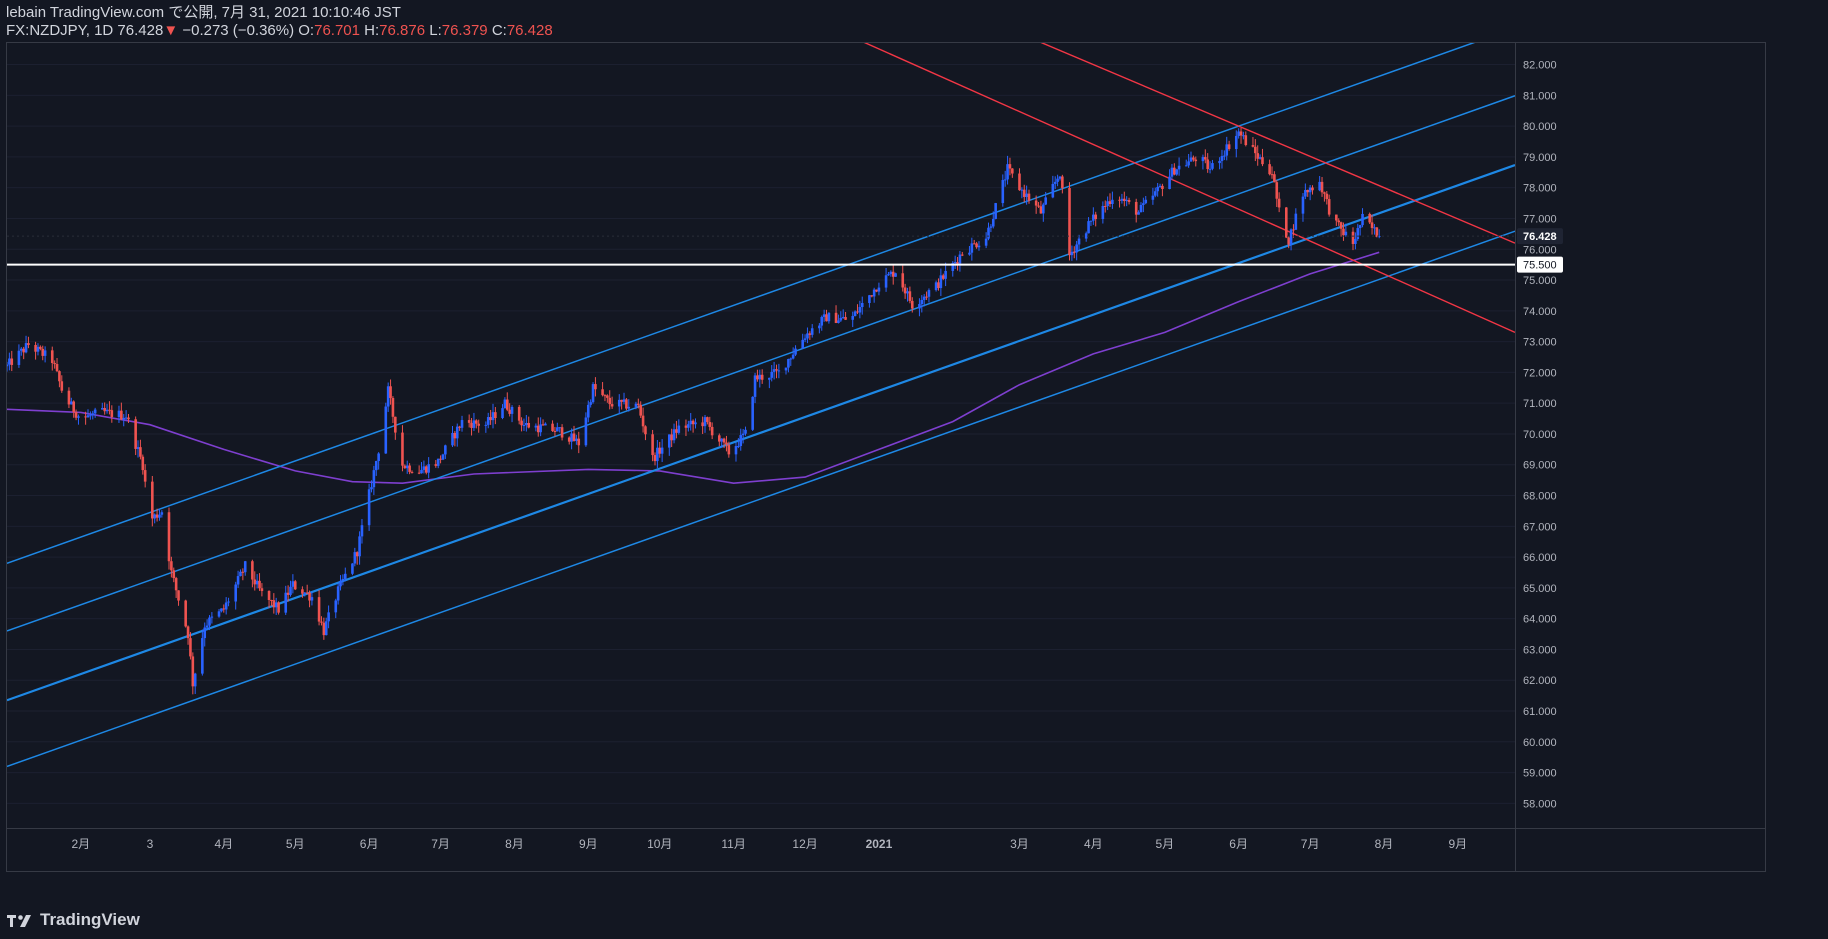  Describe the element at coordinates (1384, 844) in the screenshot. I see `time-tick-label: 8月` at that location.